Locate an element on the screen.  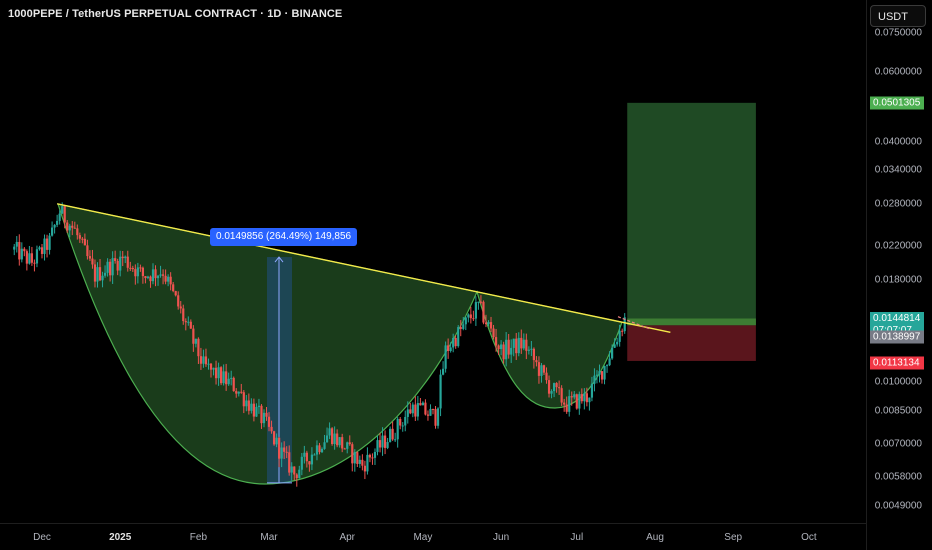
currency-button: USDT is located at coordinates (898, 16).